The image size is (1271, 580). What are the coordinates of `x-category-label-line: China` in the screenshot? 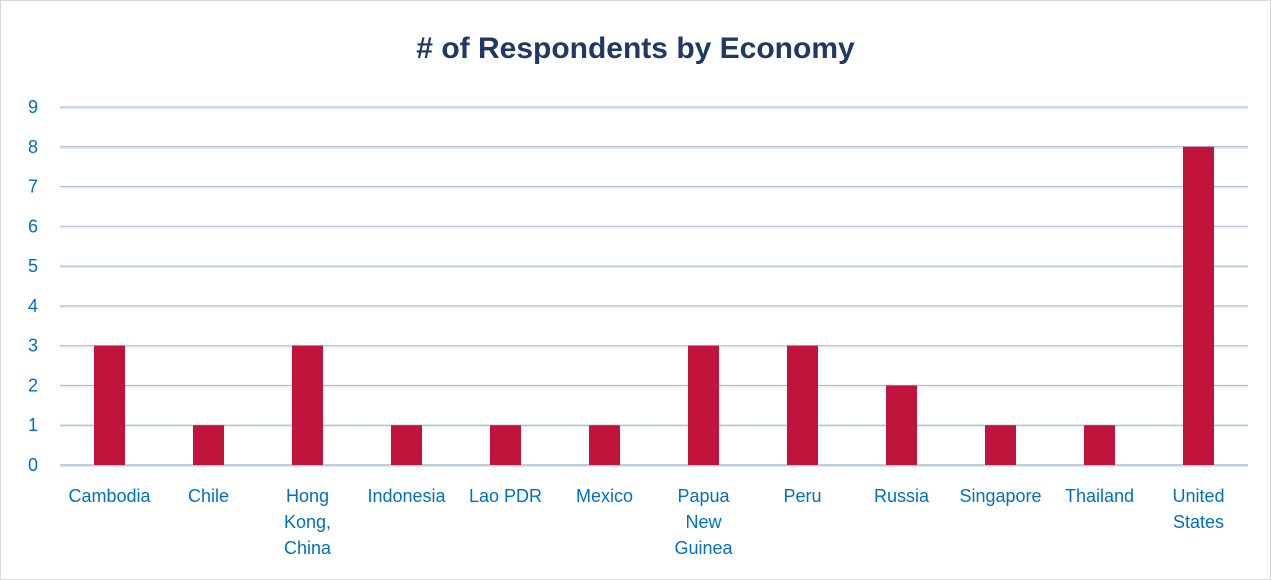 It's located at (308, 548).